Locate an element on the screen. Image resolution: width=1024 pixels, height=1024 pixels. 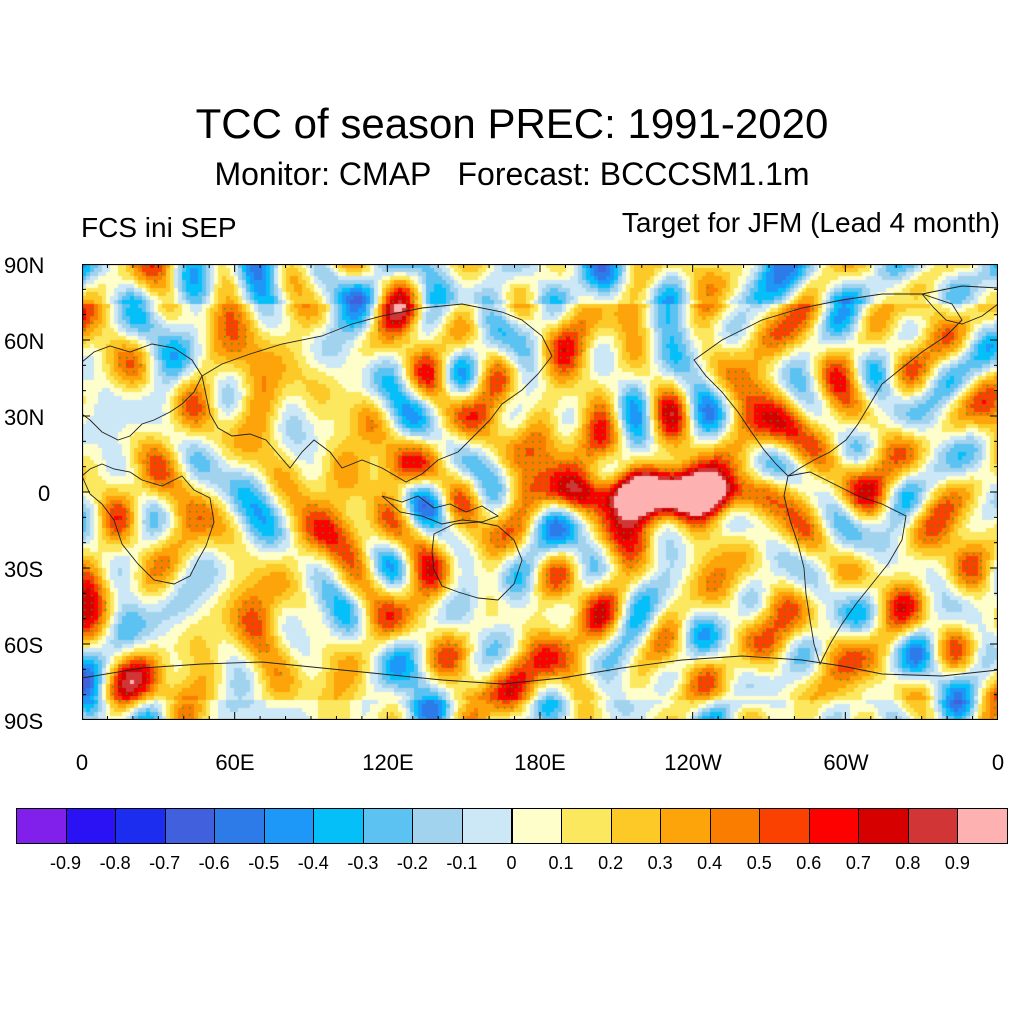
colorbar-tick-label: 0.7 is located at coordinates (858, 863).